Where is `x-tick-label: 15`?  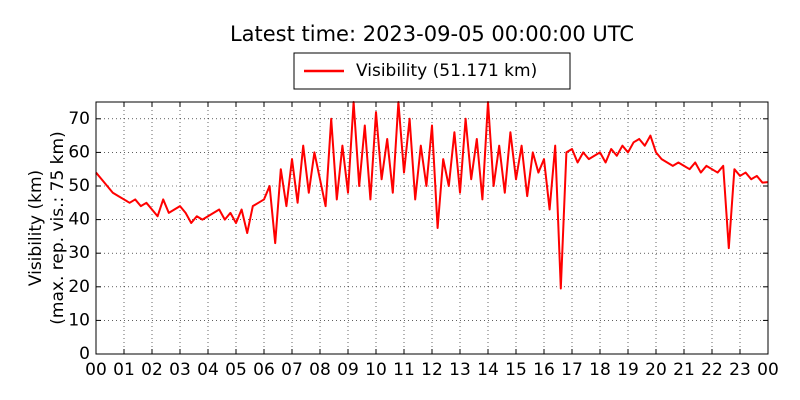 x-tick-label: 15 is located at coordinates (516, 370).